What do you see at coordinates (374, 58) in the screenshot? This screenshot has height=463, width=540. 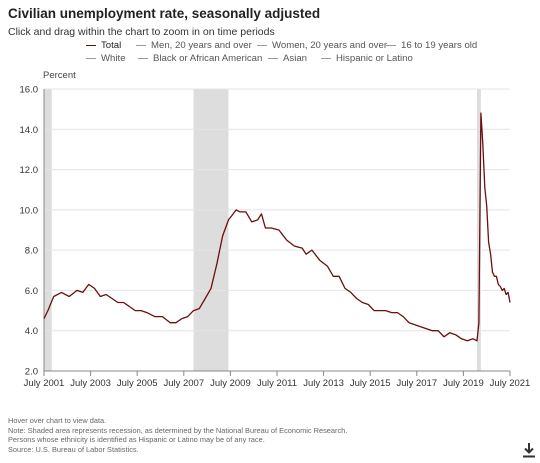 I see `legend-label-hispanic: Hispanic or Latino` at bounding box center [374, 58].